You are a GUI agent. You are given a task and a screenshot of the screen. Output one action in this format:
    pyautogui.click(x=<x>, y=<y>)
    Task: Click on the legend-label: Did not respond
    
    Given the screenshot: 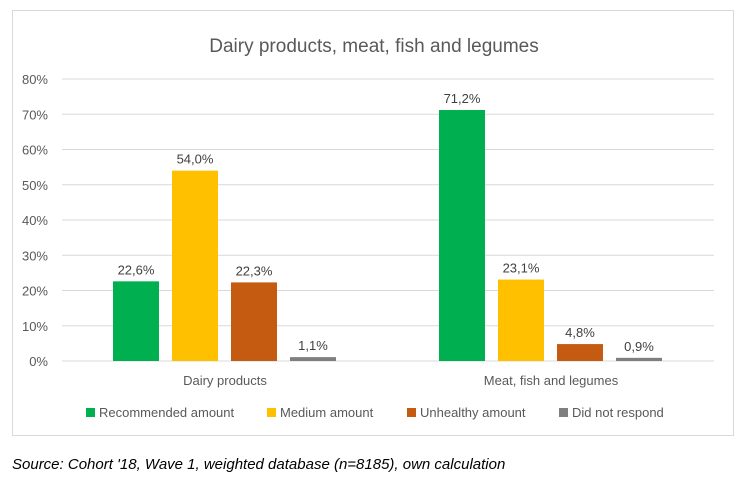 What is the action you would take?
    pyautogui.click(x=618, y=412)
    